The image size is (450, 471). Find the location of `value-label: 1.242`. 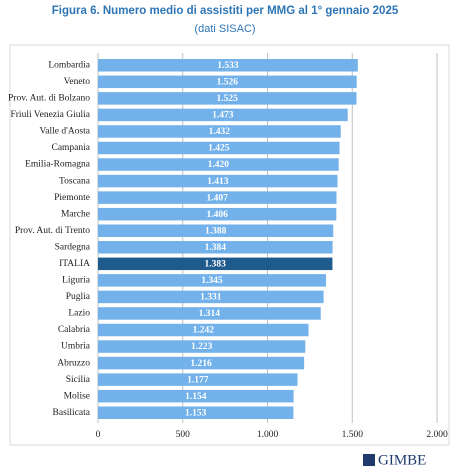

value-label: 1.242 is located at coordinates (204, 331).